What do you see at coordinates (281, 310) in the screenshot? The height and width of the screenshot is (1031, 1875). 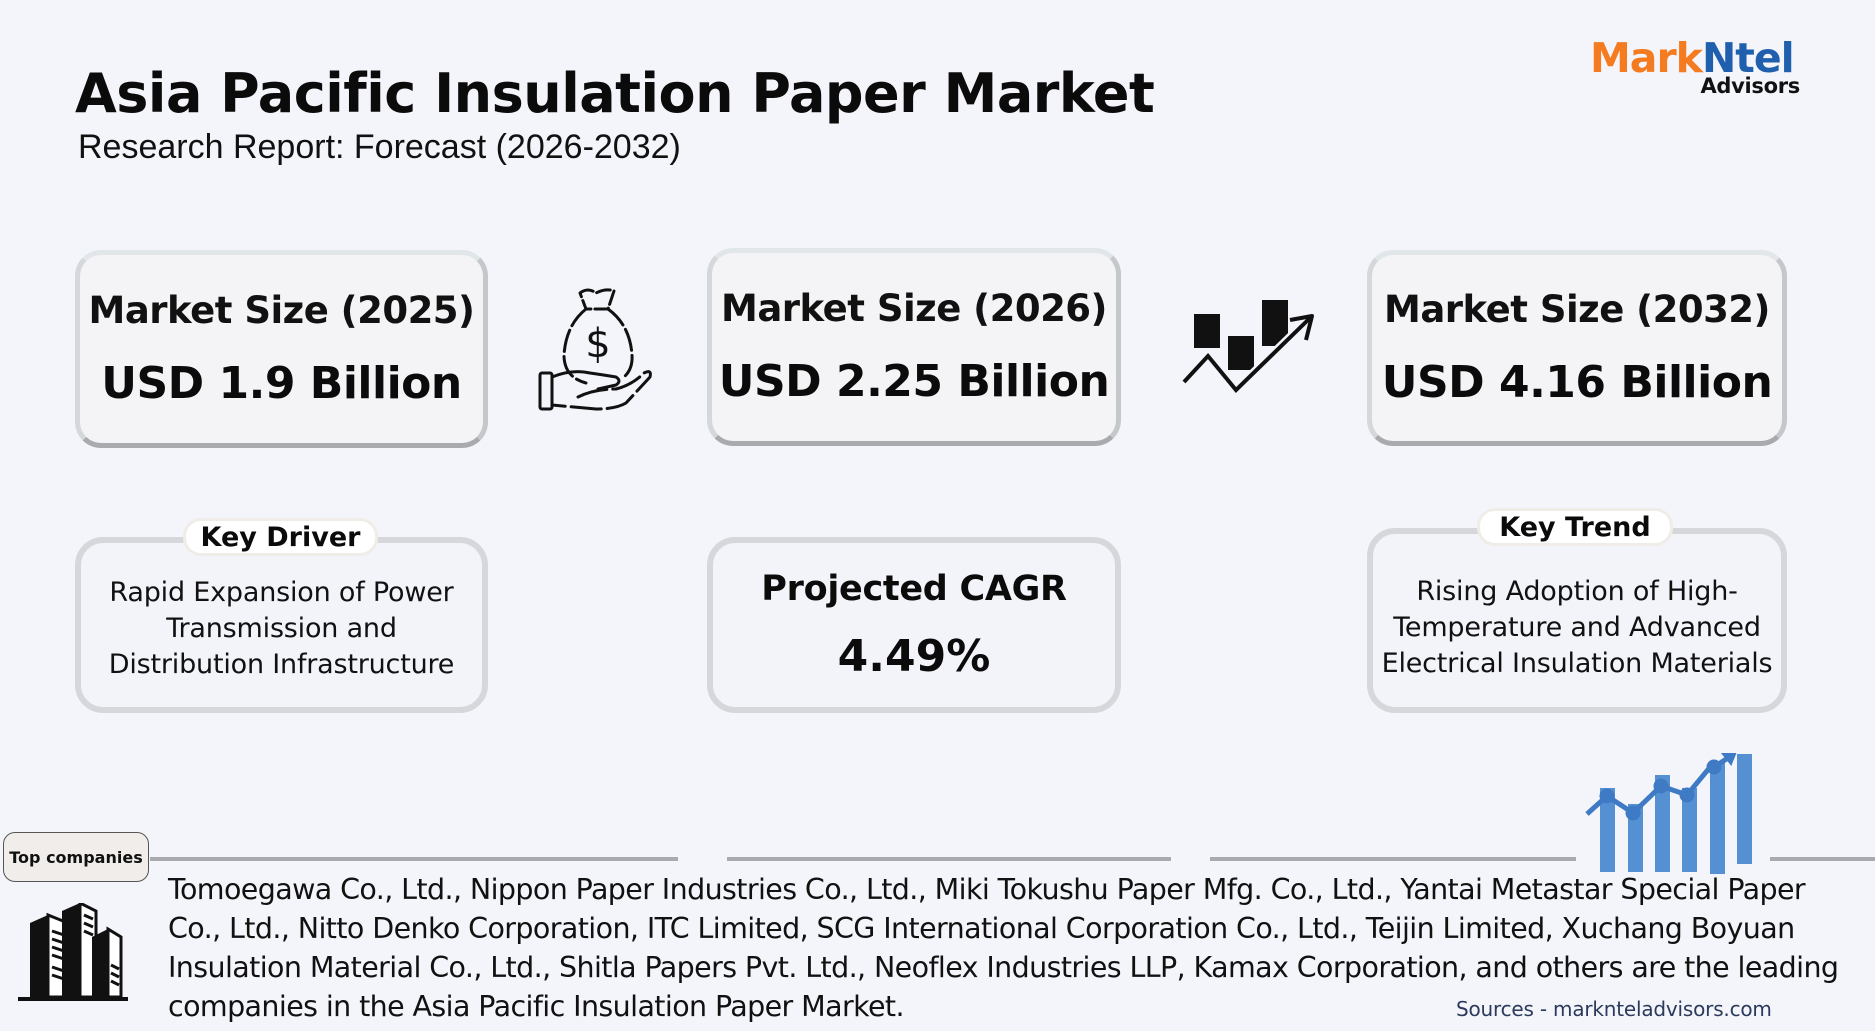 I see `market-size-2025-label: Market Size (2025)` at bounding box center [281, 310].